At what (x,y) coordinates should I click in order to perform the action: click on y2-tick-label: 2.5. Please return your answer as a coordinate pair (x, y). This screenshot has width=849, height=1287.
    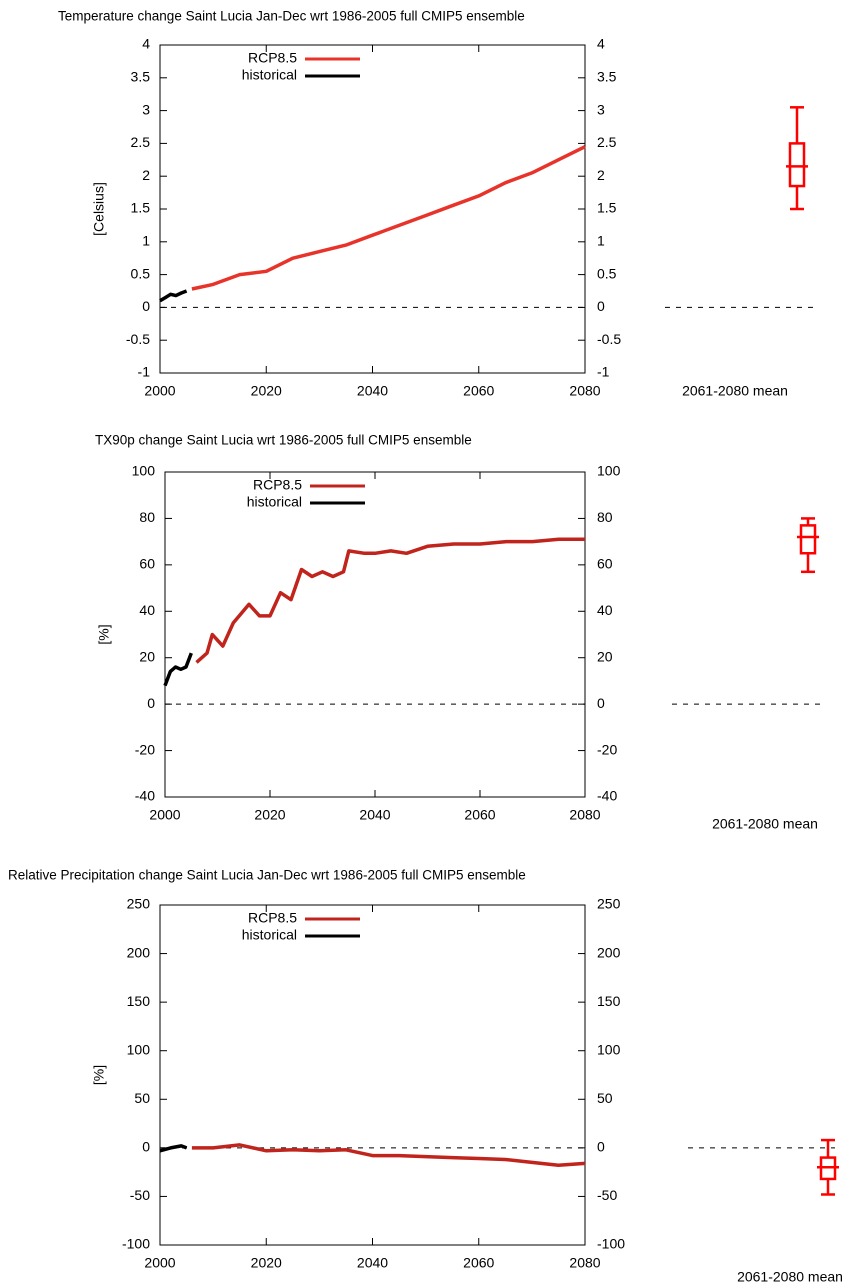
    Looking at the image, I should click on (607, 142).